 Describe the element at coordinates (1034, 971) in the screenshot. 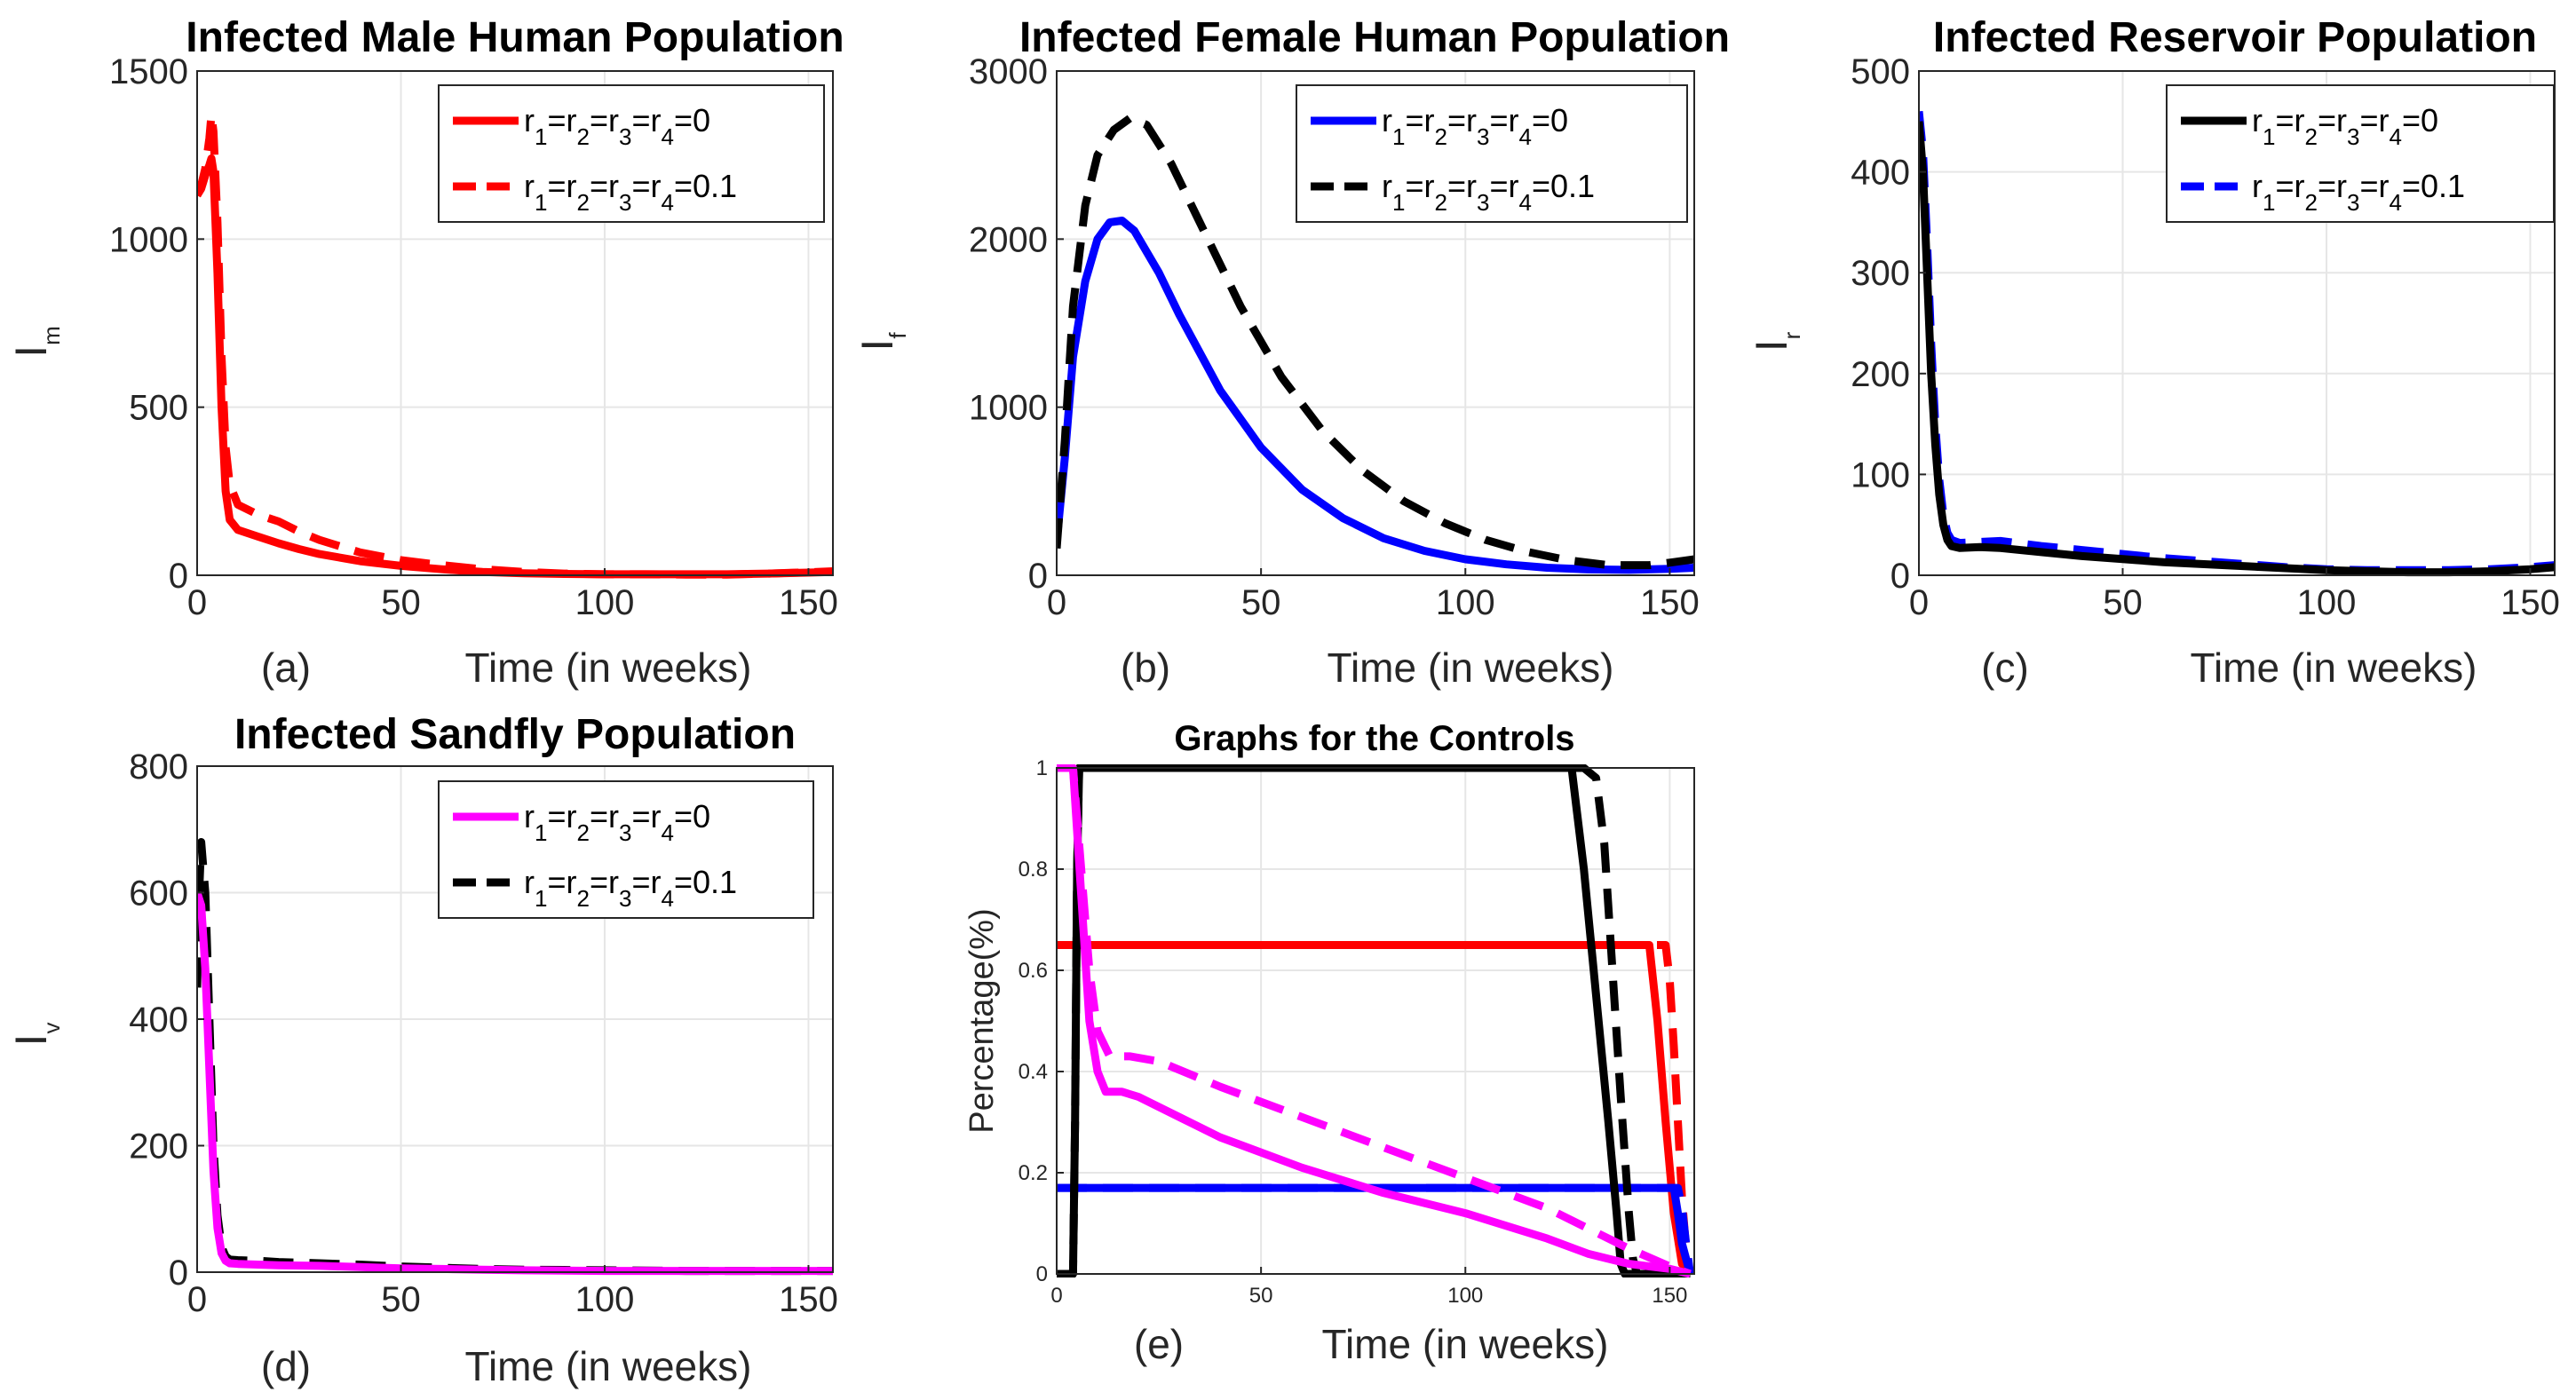

I see `y-tick-label: 0.6` at that location.